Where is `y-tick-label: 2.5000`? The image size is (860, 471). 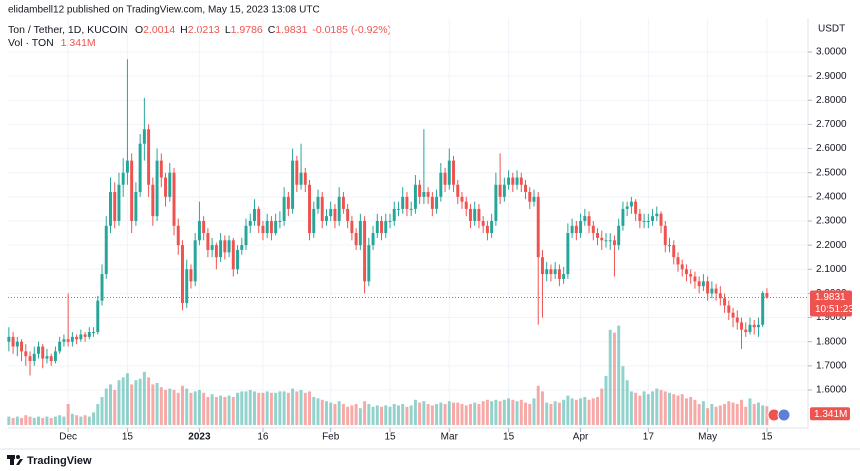 y-tick-label: 2.5000 is located at coordinates (831, 172).